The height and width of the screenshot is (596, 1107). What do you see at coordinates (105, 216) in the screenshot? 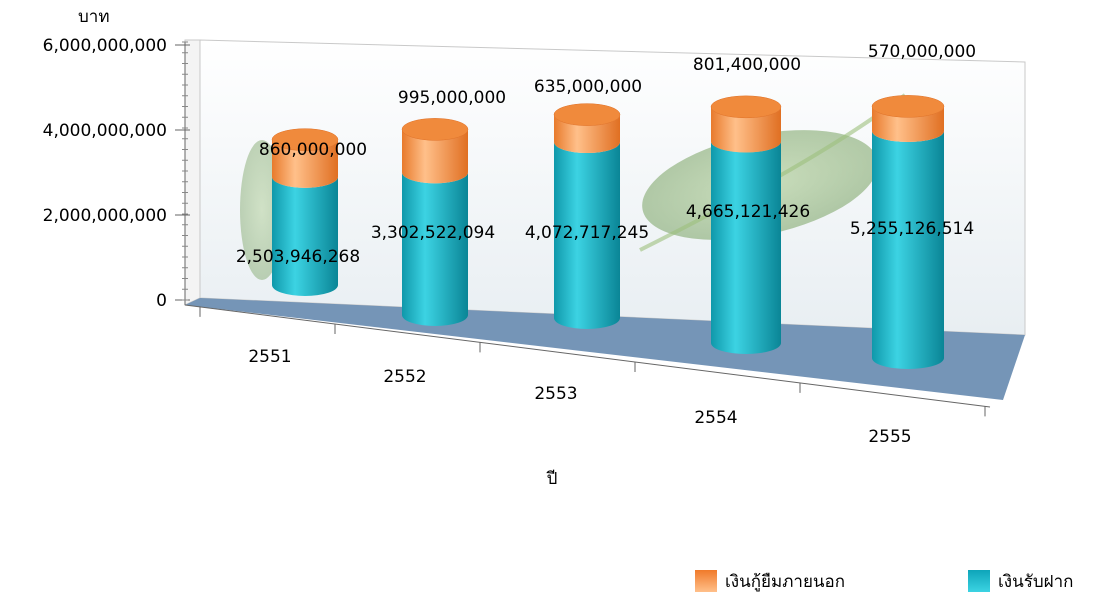
I see `y-tick-label: 2,000,000,000` at bounding box center [105, 216].